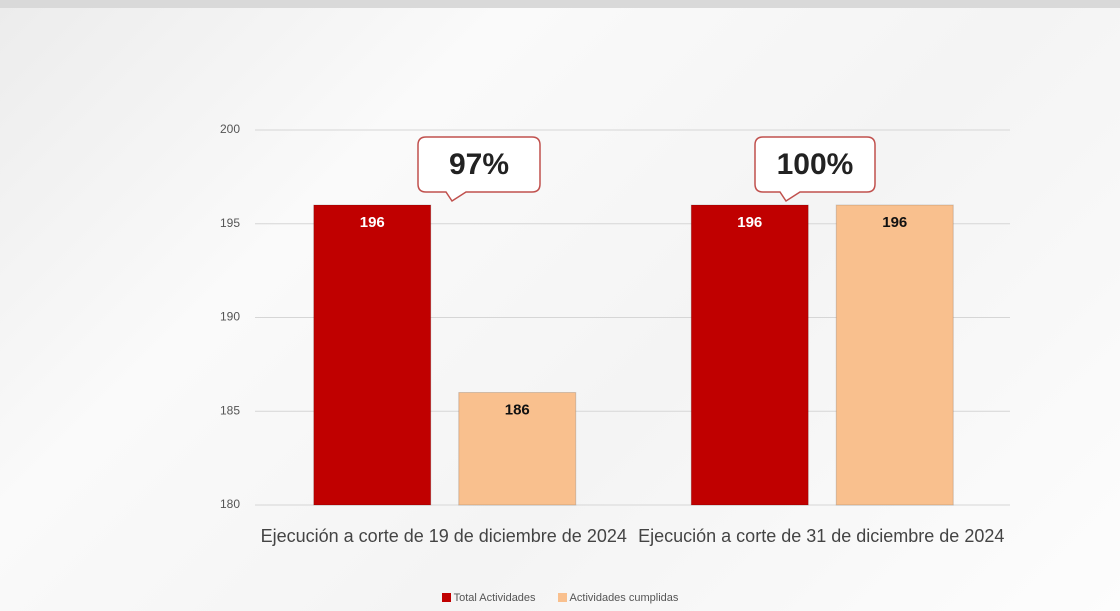 The height and width of the screenshot is (611, 1120). Describe the element at coordinates (230, 410) in the screenshot. I see `y-tick-label: 185` at that location.